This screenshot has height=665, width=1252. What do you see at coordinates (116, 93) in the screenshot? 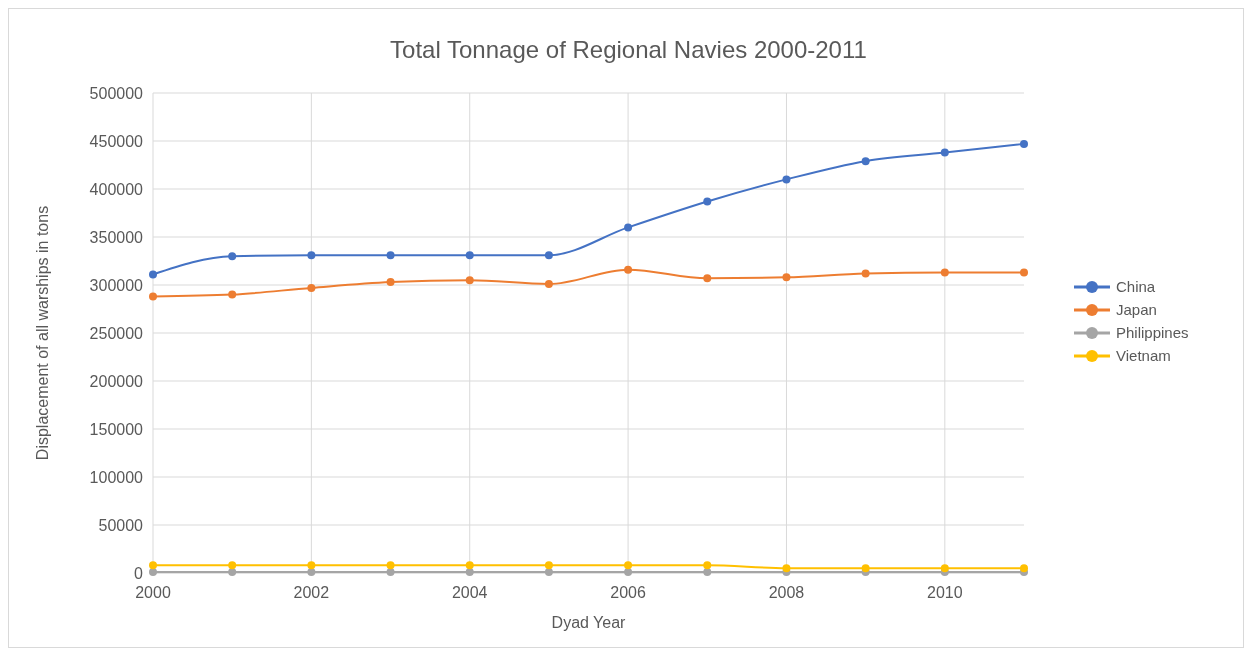
I see `y-tick-label: 500000` at bounding box center [116, 93].